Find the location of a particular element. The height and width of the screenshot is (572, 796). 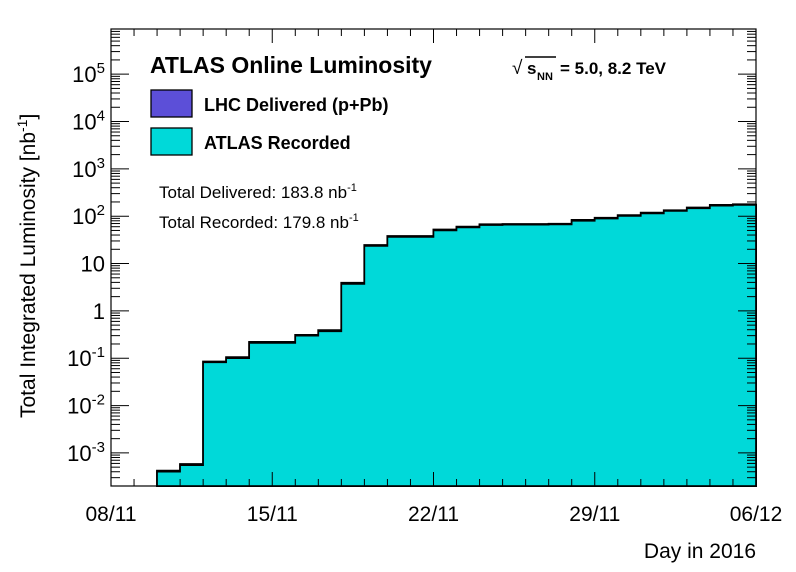

y-axis-title-main: Total Integrated Luminosity [nb is located at coordinates (28, 275).